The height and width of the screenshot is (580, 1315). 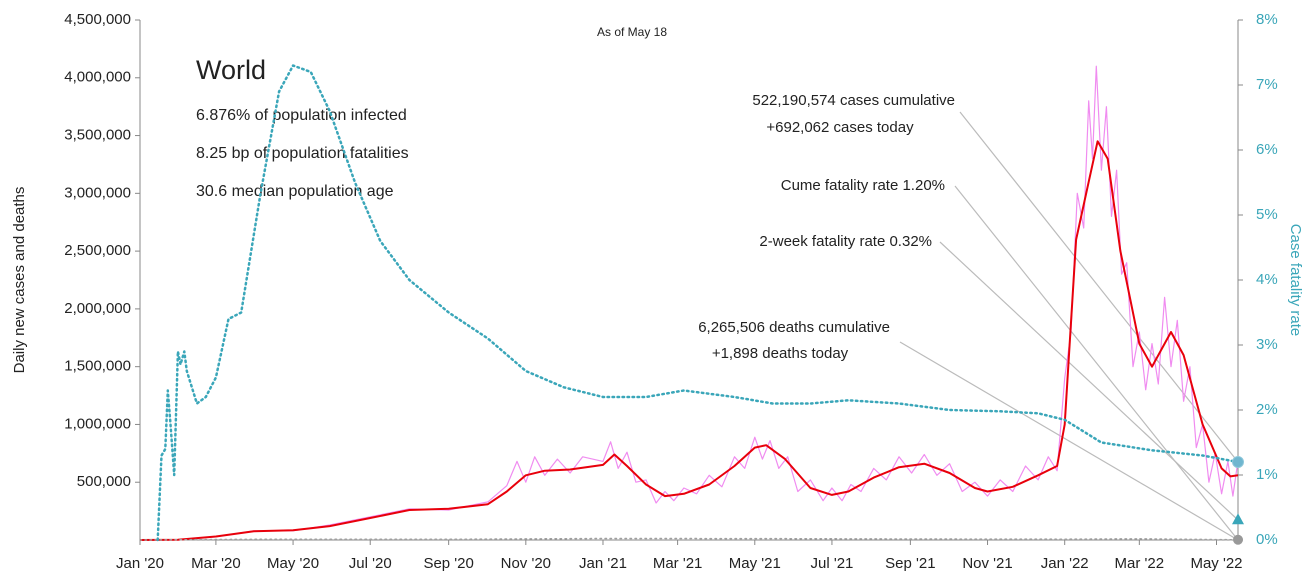 I want to click on x-tick-label: Jan '22, so click(x=1065, y=563).